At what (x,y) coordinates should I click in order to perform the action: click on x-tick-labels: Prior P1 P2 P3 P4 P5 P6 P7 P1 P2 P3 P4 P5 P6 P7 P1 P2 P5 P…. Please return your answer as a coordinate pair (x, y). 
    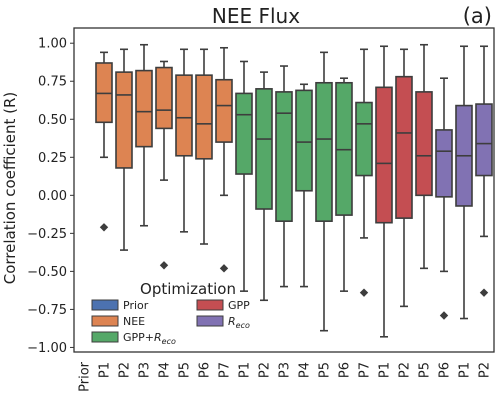
    Looking at the image, I should click on (285, 376).